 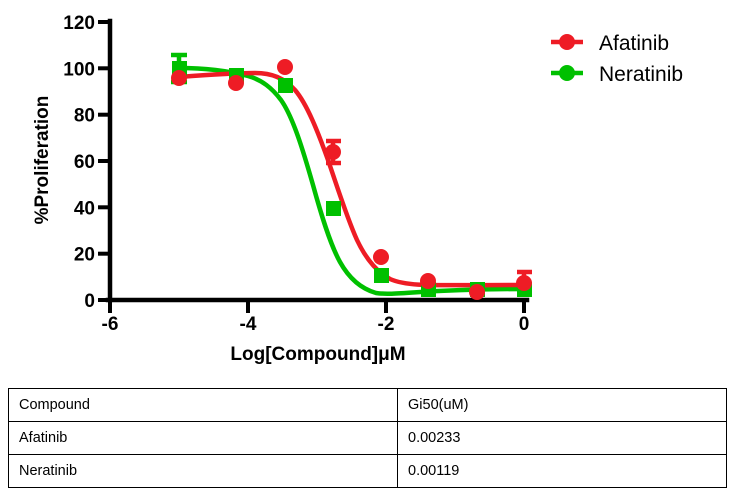 I want to click on y-axis-tick-labels: 120 100 80 60 40 20 0, so click(x=79, y=162).